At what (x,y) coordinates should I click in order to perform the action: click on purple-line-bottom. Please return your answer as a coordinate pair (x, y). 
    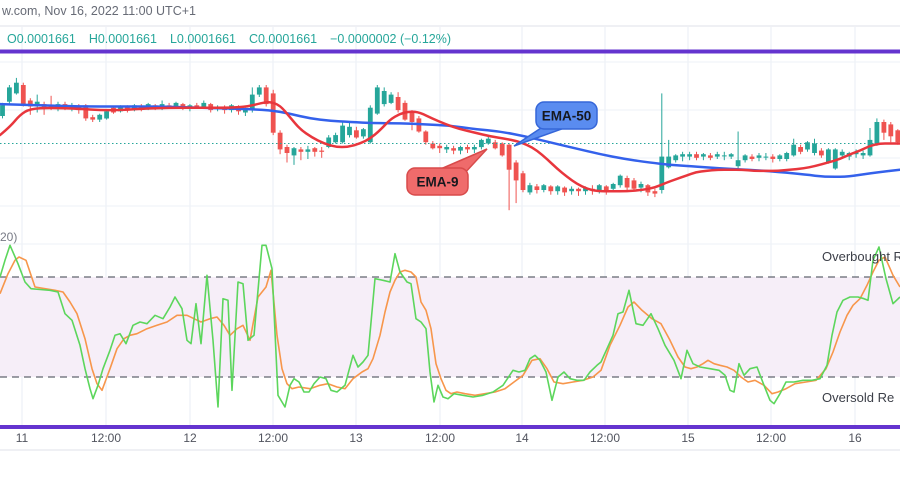
    Looking at the image, I should click on (450, 427).